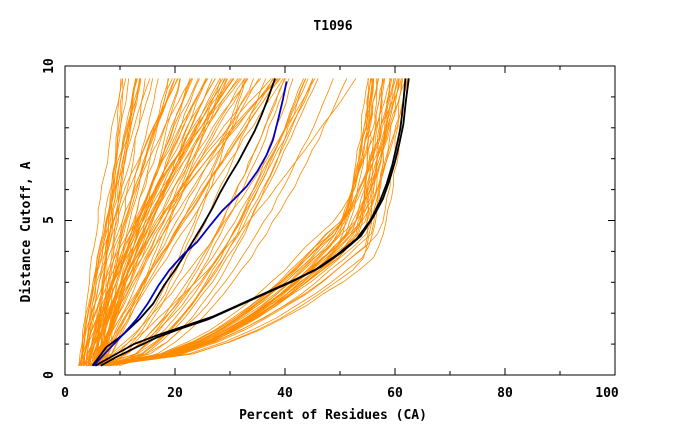  I want to click on y-tick-label: 5, so click(49, 220).